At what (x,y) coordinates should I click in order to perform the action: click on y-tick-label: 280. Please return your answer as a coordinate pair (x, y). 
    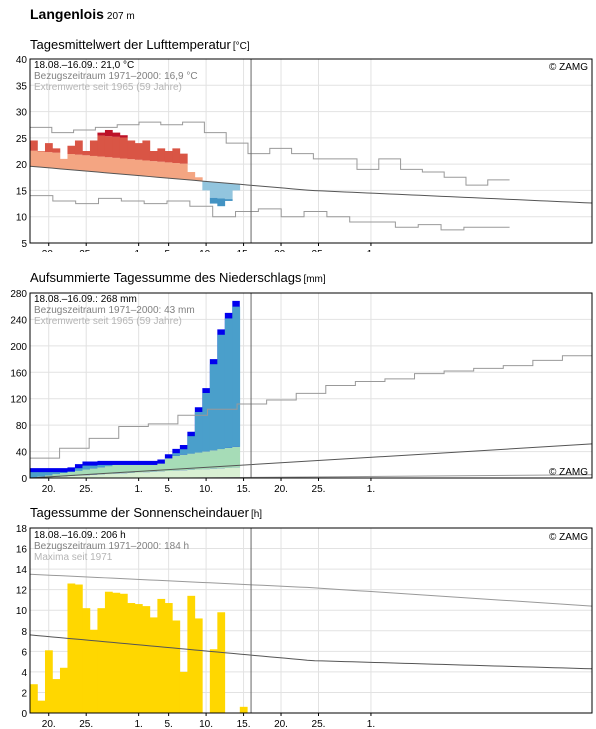
    Looking at the image, I should click on (18, 294).